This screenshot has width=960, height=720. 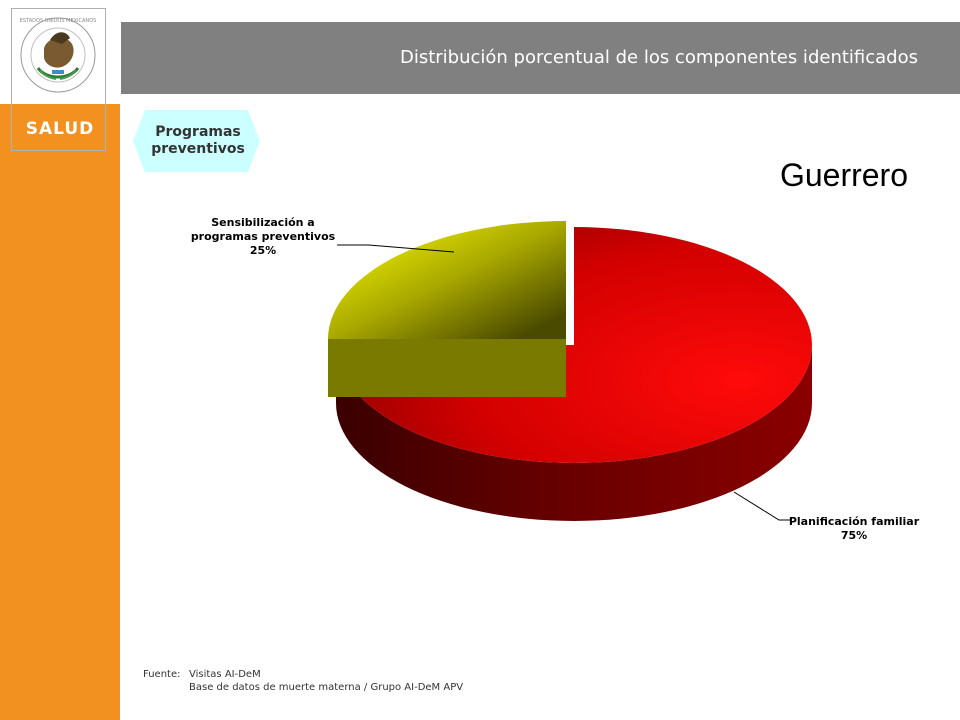 What do you see at coordinates (162, 674) in the screenshot?
I see `source-label: Fuente:` at bounding box center [162, 674].